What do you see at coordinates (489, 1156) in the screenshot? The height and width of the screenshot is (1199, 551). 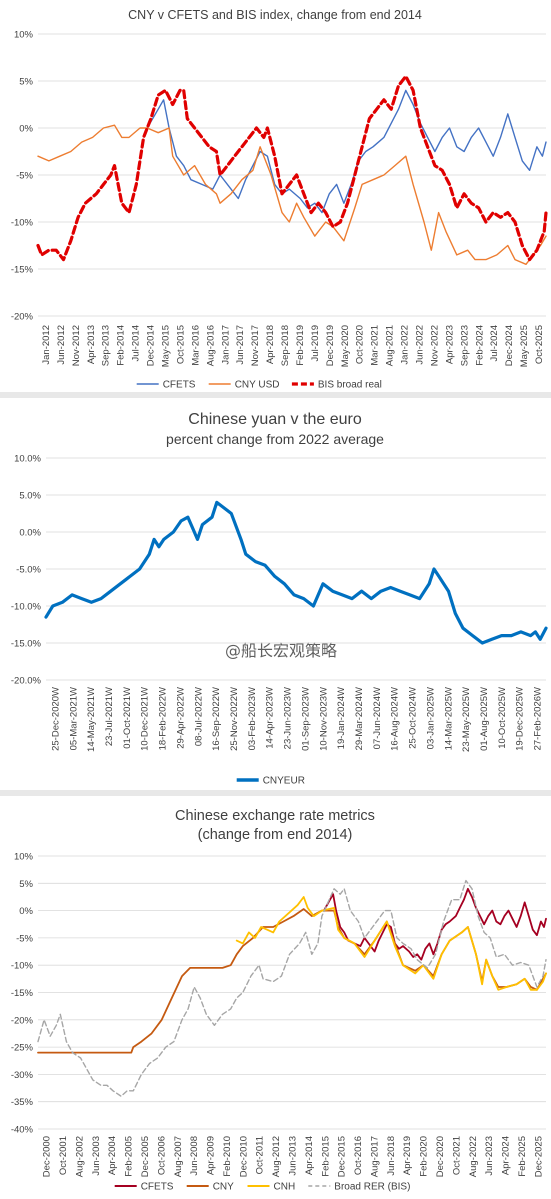 I see `x-tick-label: Jun-2023` at bounding box center [489, 1156].